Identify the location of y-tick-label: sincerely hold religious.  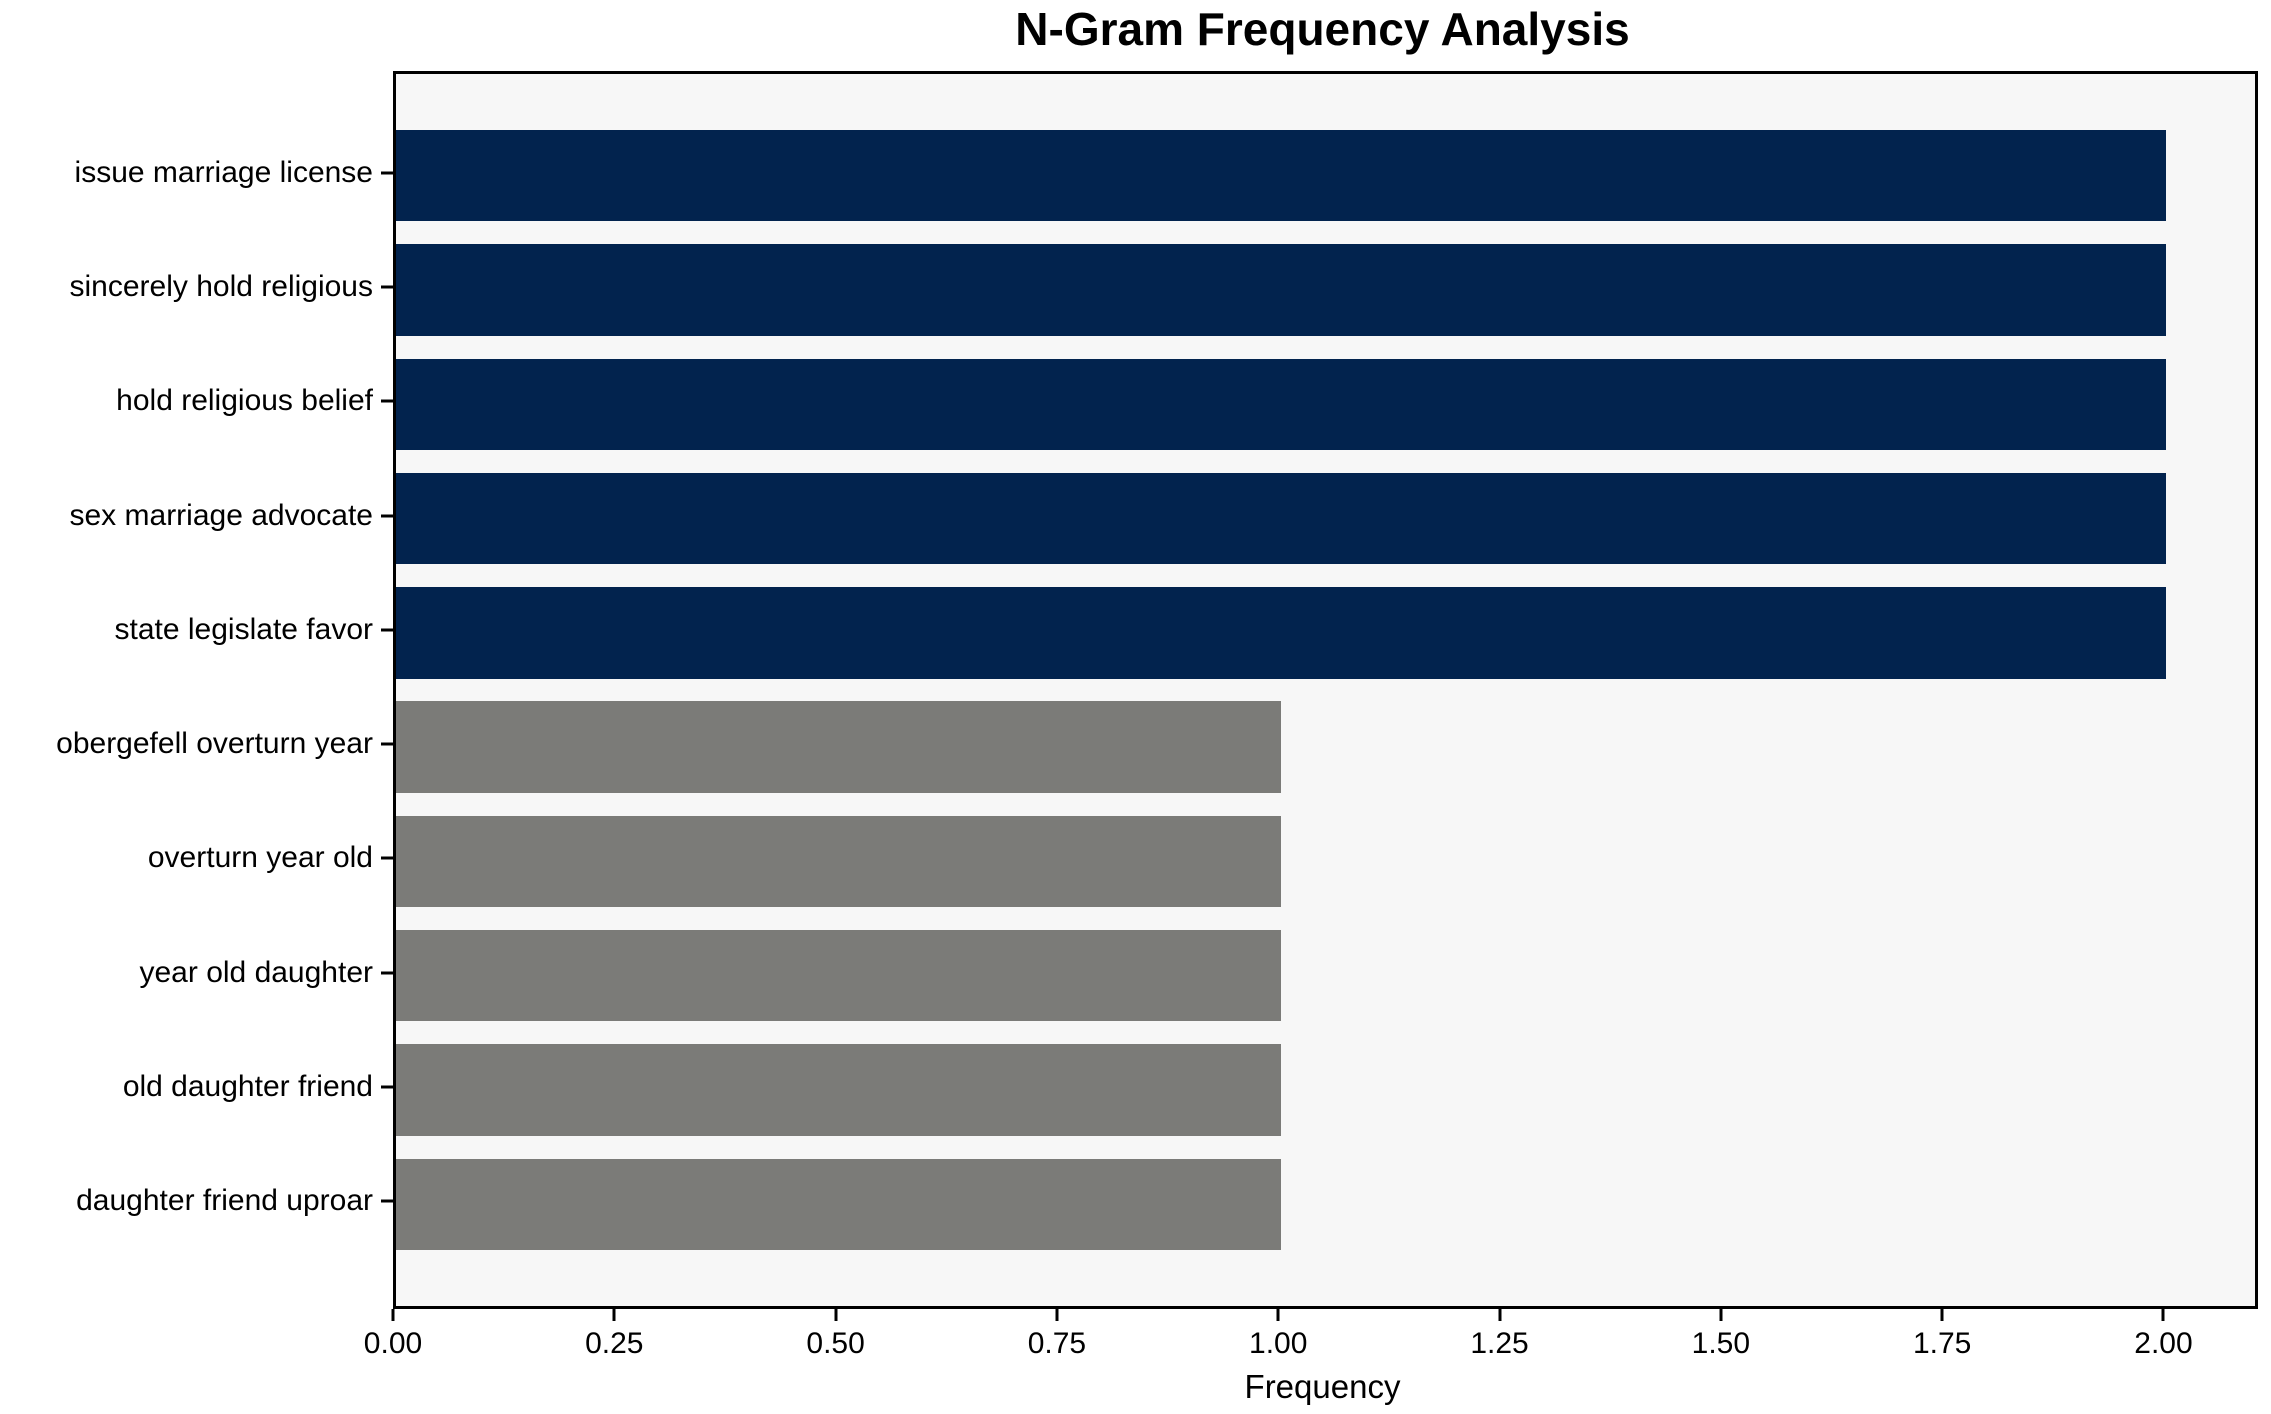
(221, 286).